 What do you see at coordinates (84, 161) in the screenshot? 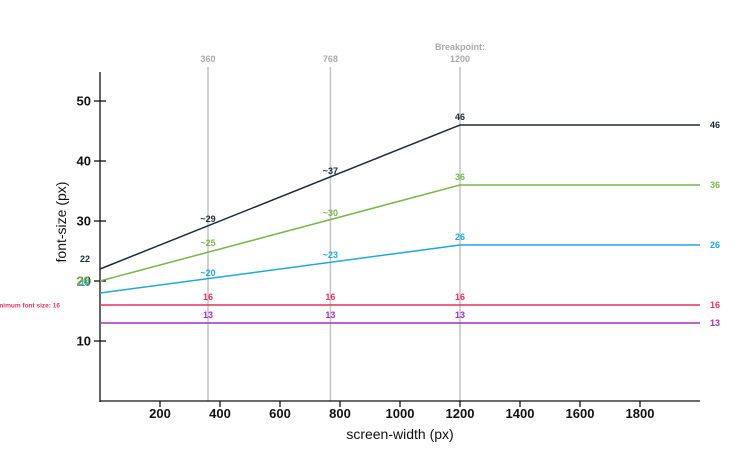
I see `y-tick-label: 40` at bounding box center [84, 161].